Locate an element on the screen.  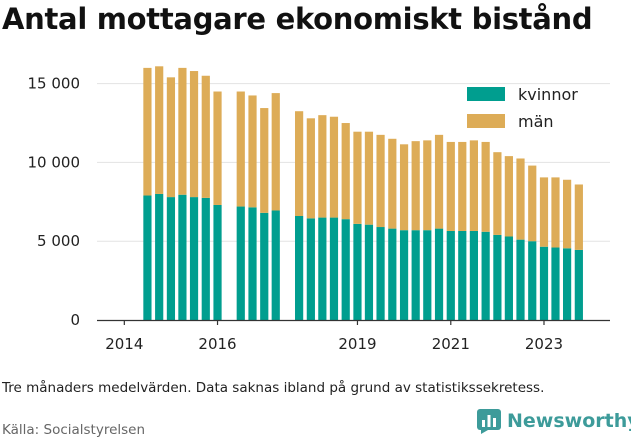
y-tick-label: 5 000 is located at coordinates (58, 241).